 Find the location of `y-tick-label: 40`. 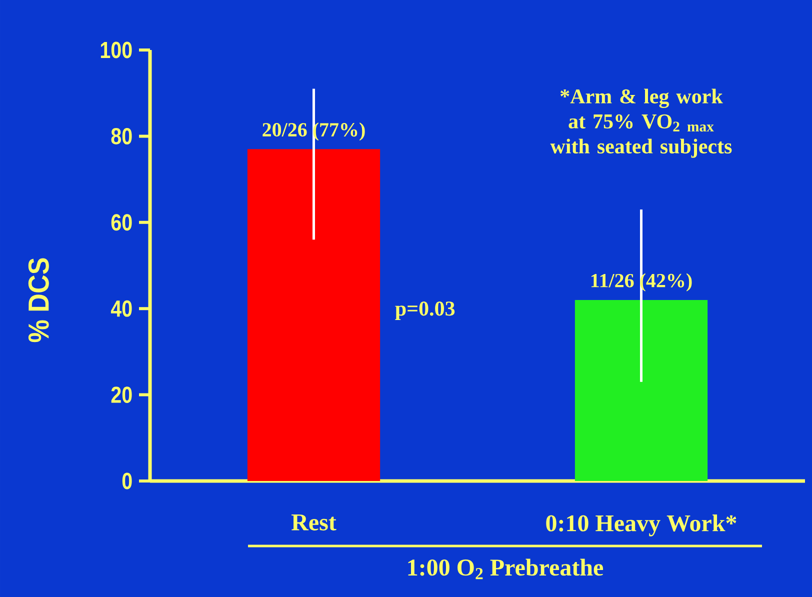

y-tick-label: 40 is located at coordinates (121, 308).